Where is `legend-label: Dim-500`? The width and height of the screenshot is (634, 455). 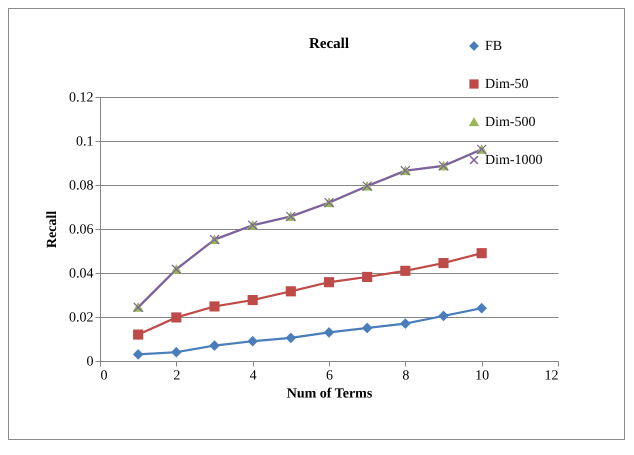 legend-label: Dim-500 is located at coordinates (510, 122).